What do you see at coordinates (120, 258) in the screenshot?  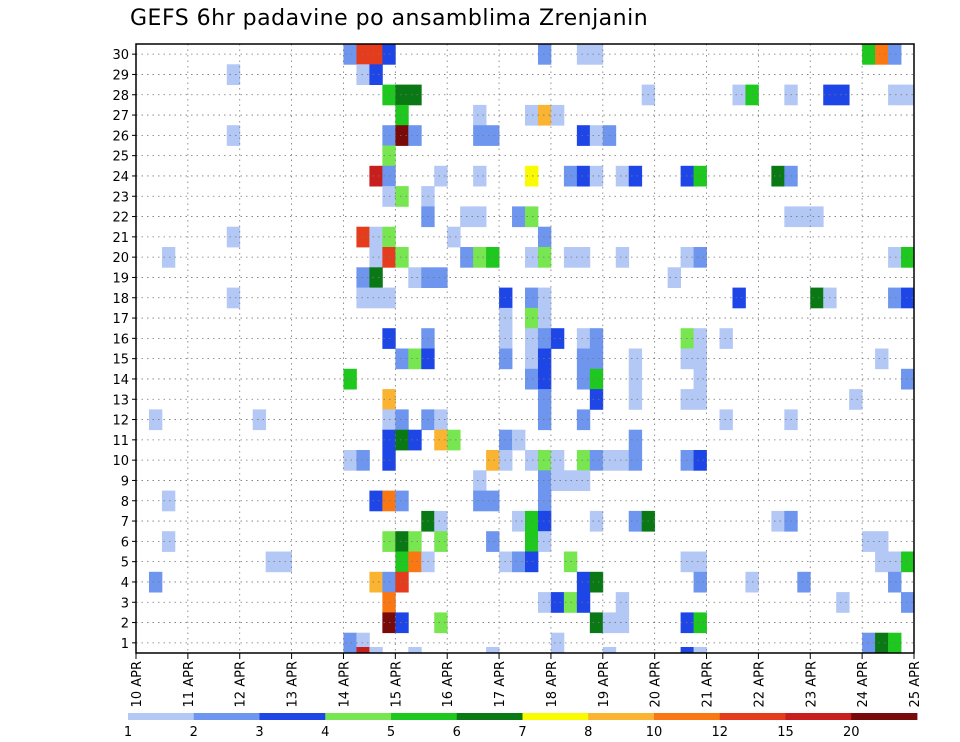 I see `y-tick-label: 20` at bounding box center [120, 258].